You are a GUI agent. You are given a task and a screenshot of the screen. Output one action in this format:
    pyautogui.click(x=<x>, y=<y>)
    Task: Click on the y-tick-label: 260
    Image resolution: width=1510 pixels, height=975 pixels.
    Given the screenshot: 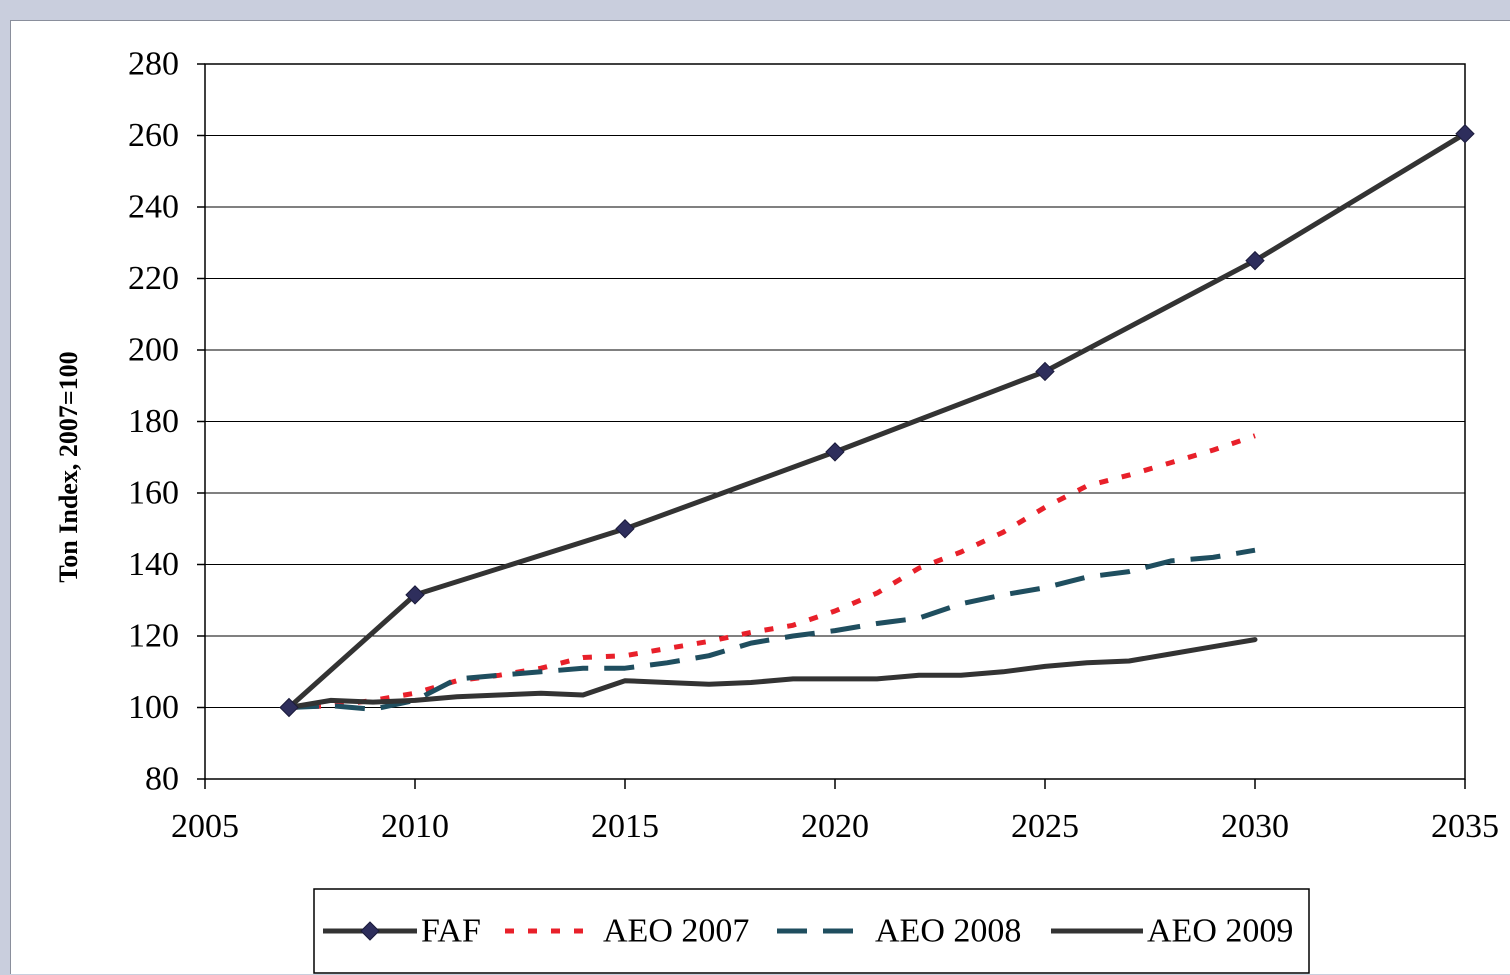 What is the action you would take?
    pyautogui.click(x=153, y=135)
    